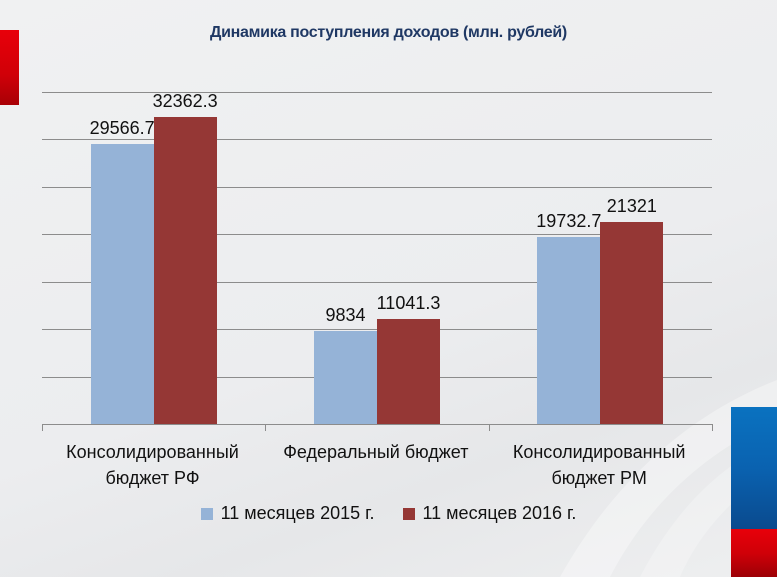  I want to click on legend: 11 месяцев 2015 г. 11 месяцев 2016 г., so click(388, 513).